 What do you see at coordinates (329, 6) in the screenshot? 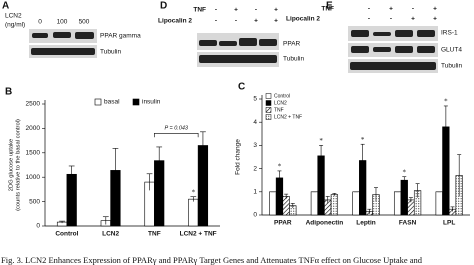
I see `panel-letter: E` at bounding box center [329, 6].